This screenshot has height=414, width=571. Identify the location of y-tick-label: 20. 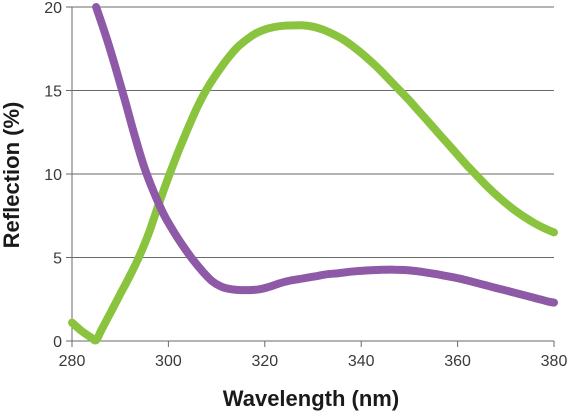
(53, 8).